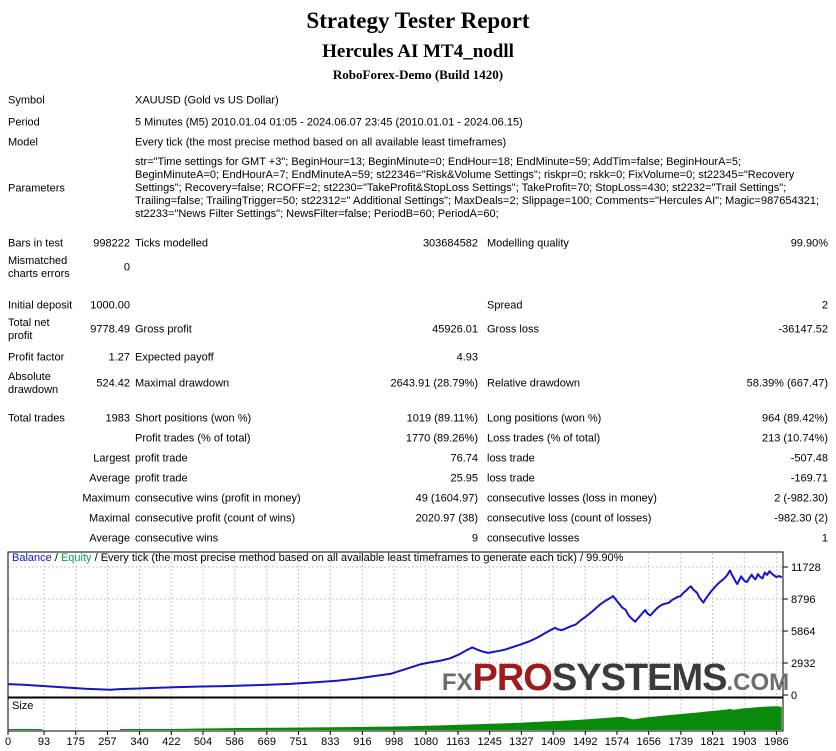 This screenshot has height=751, width=836. Describe the element at coordinates (569, 518) in the screenshot. I see `row-label: consecutive loss (count of losses)` at that location.